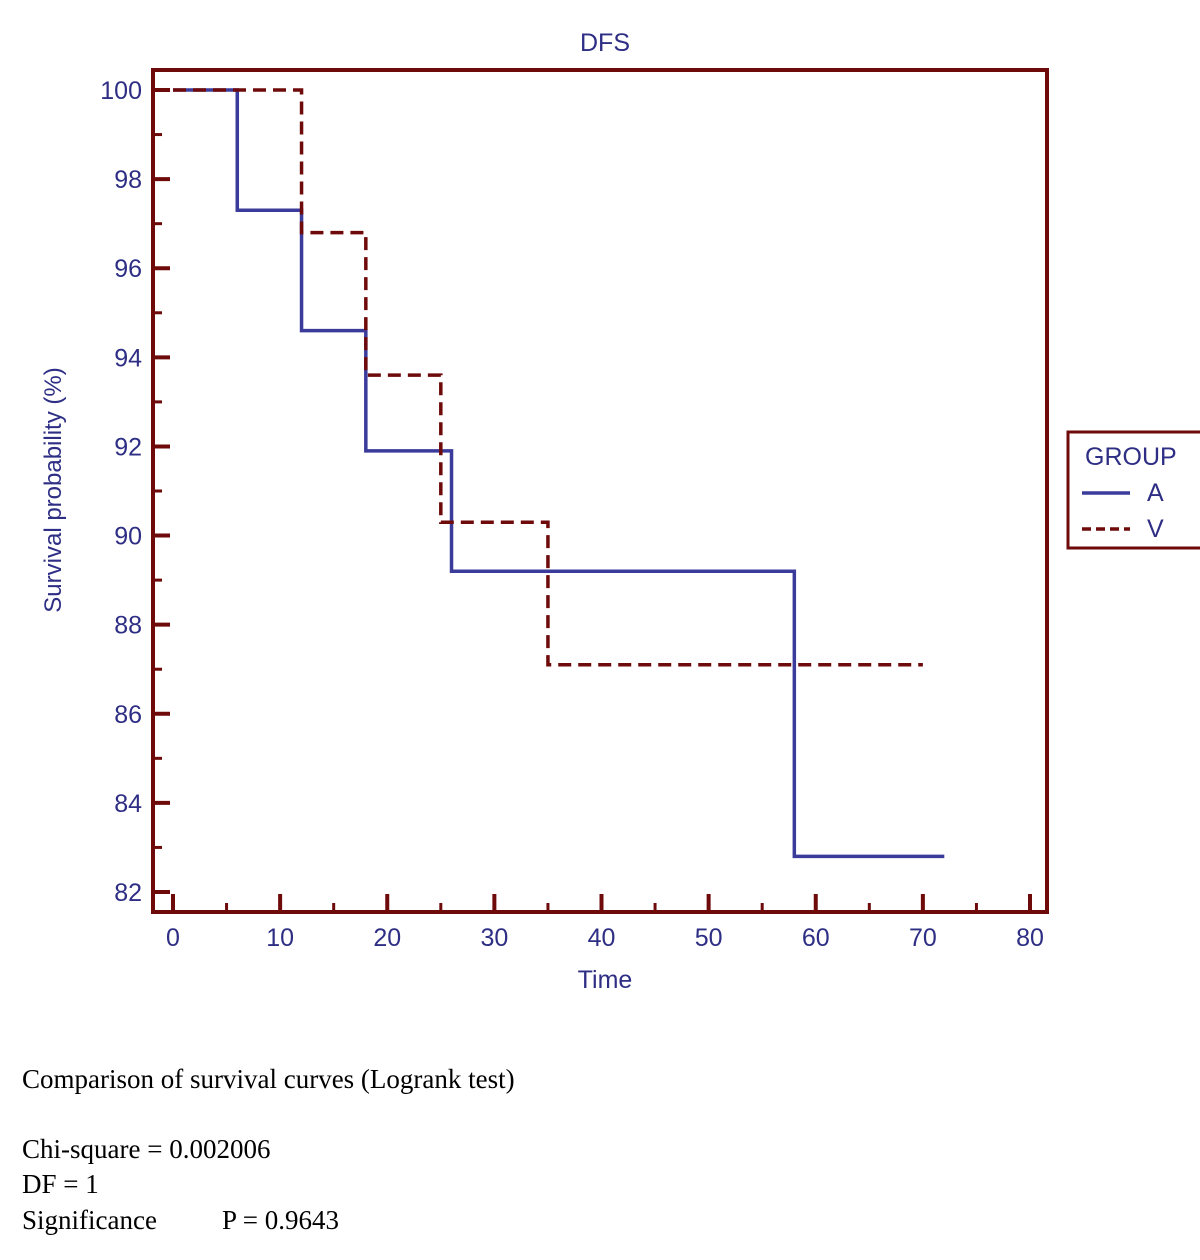  What do you see at coordinates (1133, 490) in the screenshot?
I see `legend: GROUP A V` at bounding box center [1133, 490].